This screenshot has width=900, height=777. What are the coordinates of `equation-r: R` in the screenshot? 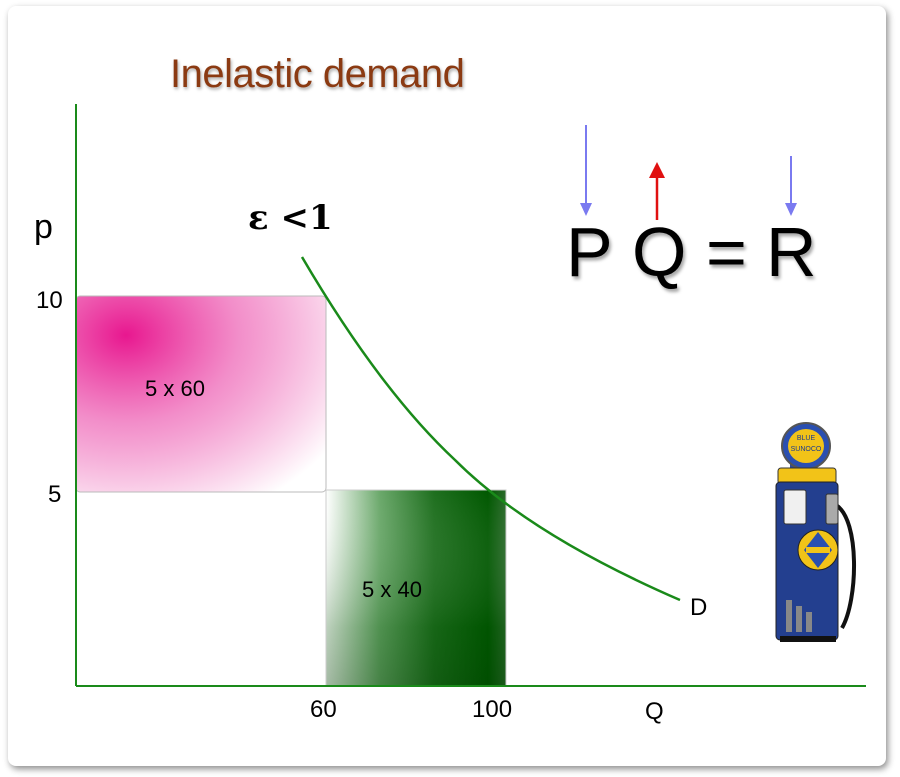 It's located at (791, 252).